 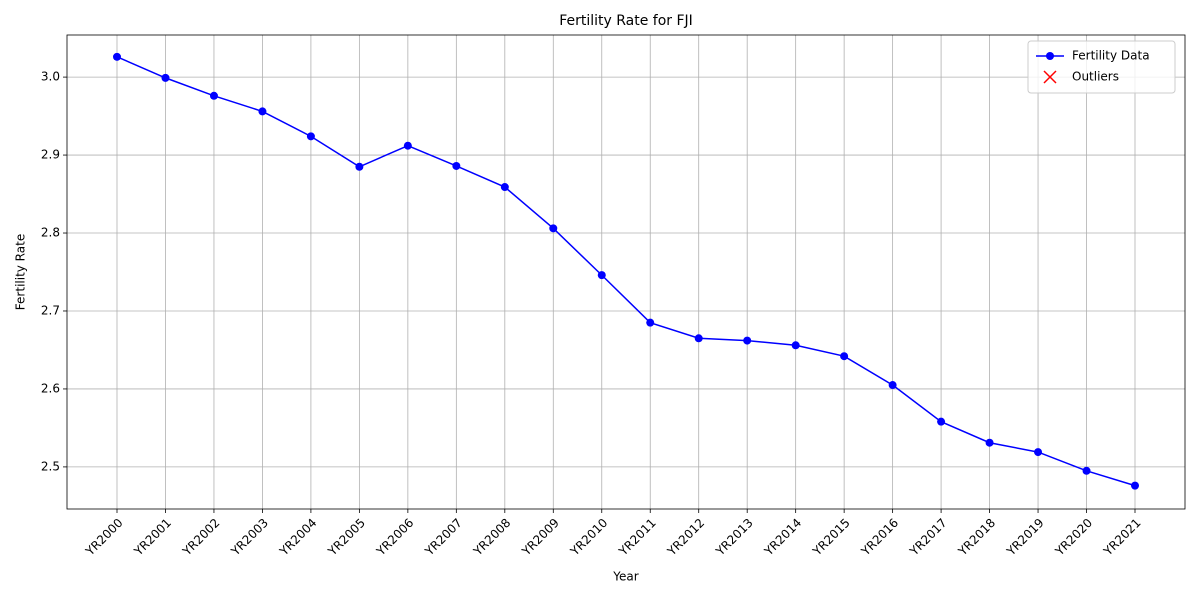 What do you see at coordinates (152, 537) in the screenshot?
I see `x-tick-label: YR2001` at bounding box center [152, 537].